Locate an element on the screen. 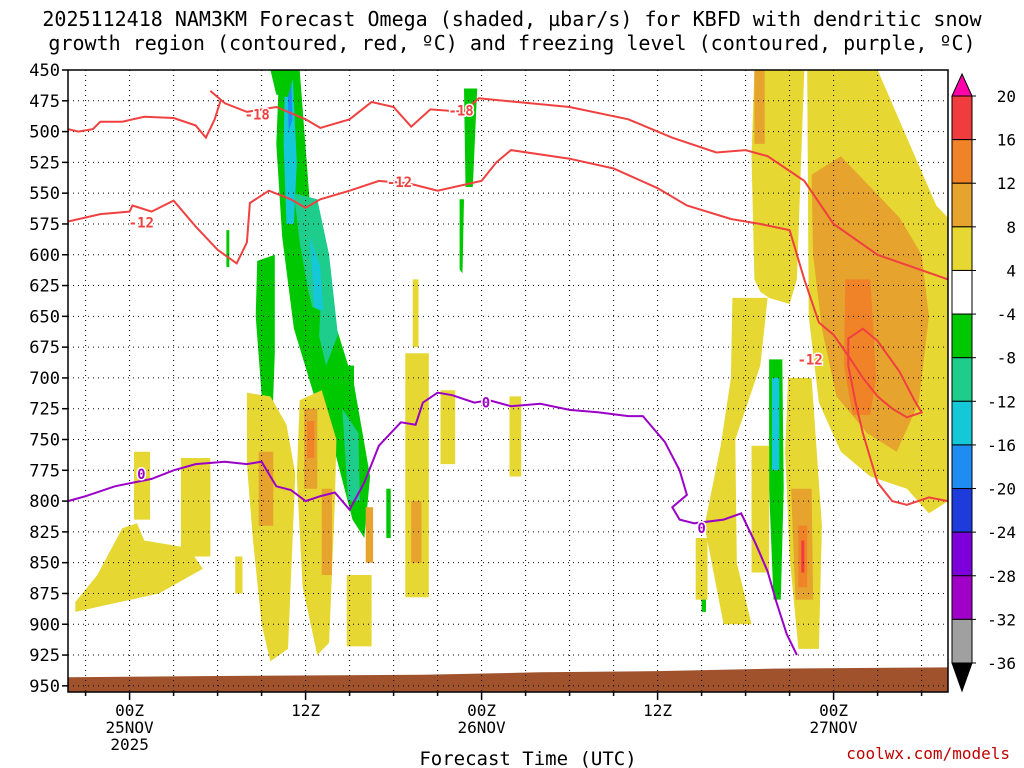 This screenshot has height=768, width=1024. colorbar-triangle-top is located at coordinates (962, 84).